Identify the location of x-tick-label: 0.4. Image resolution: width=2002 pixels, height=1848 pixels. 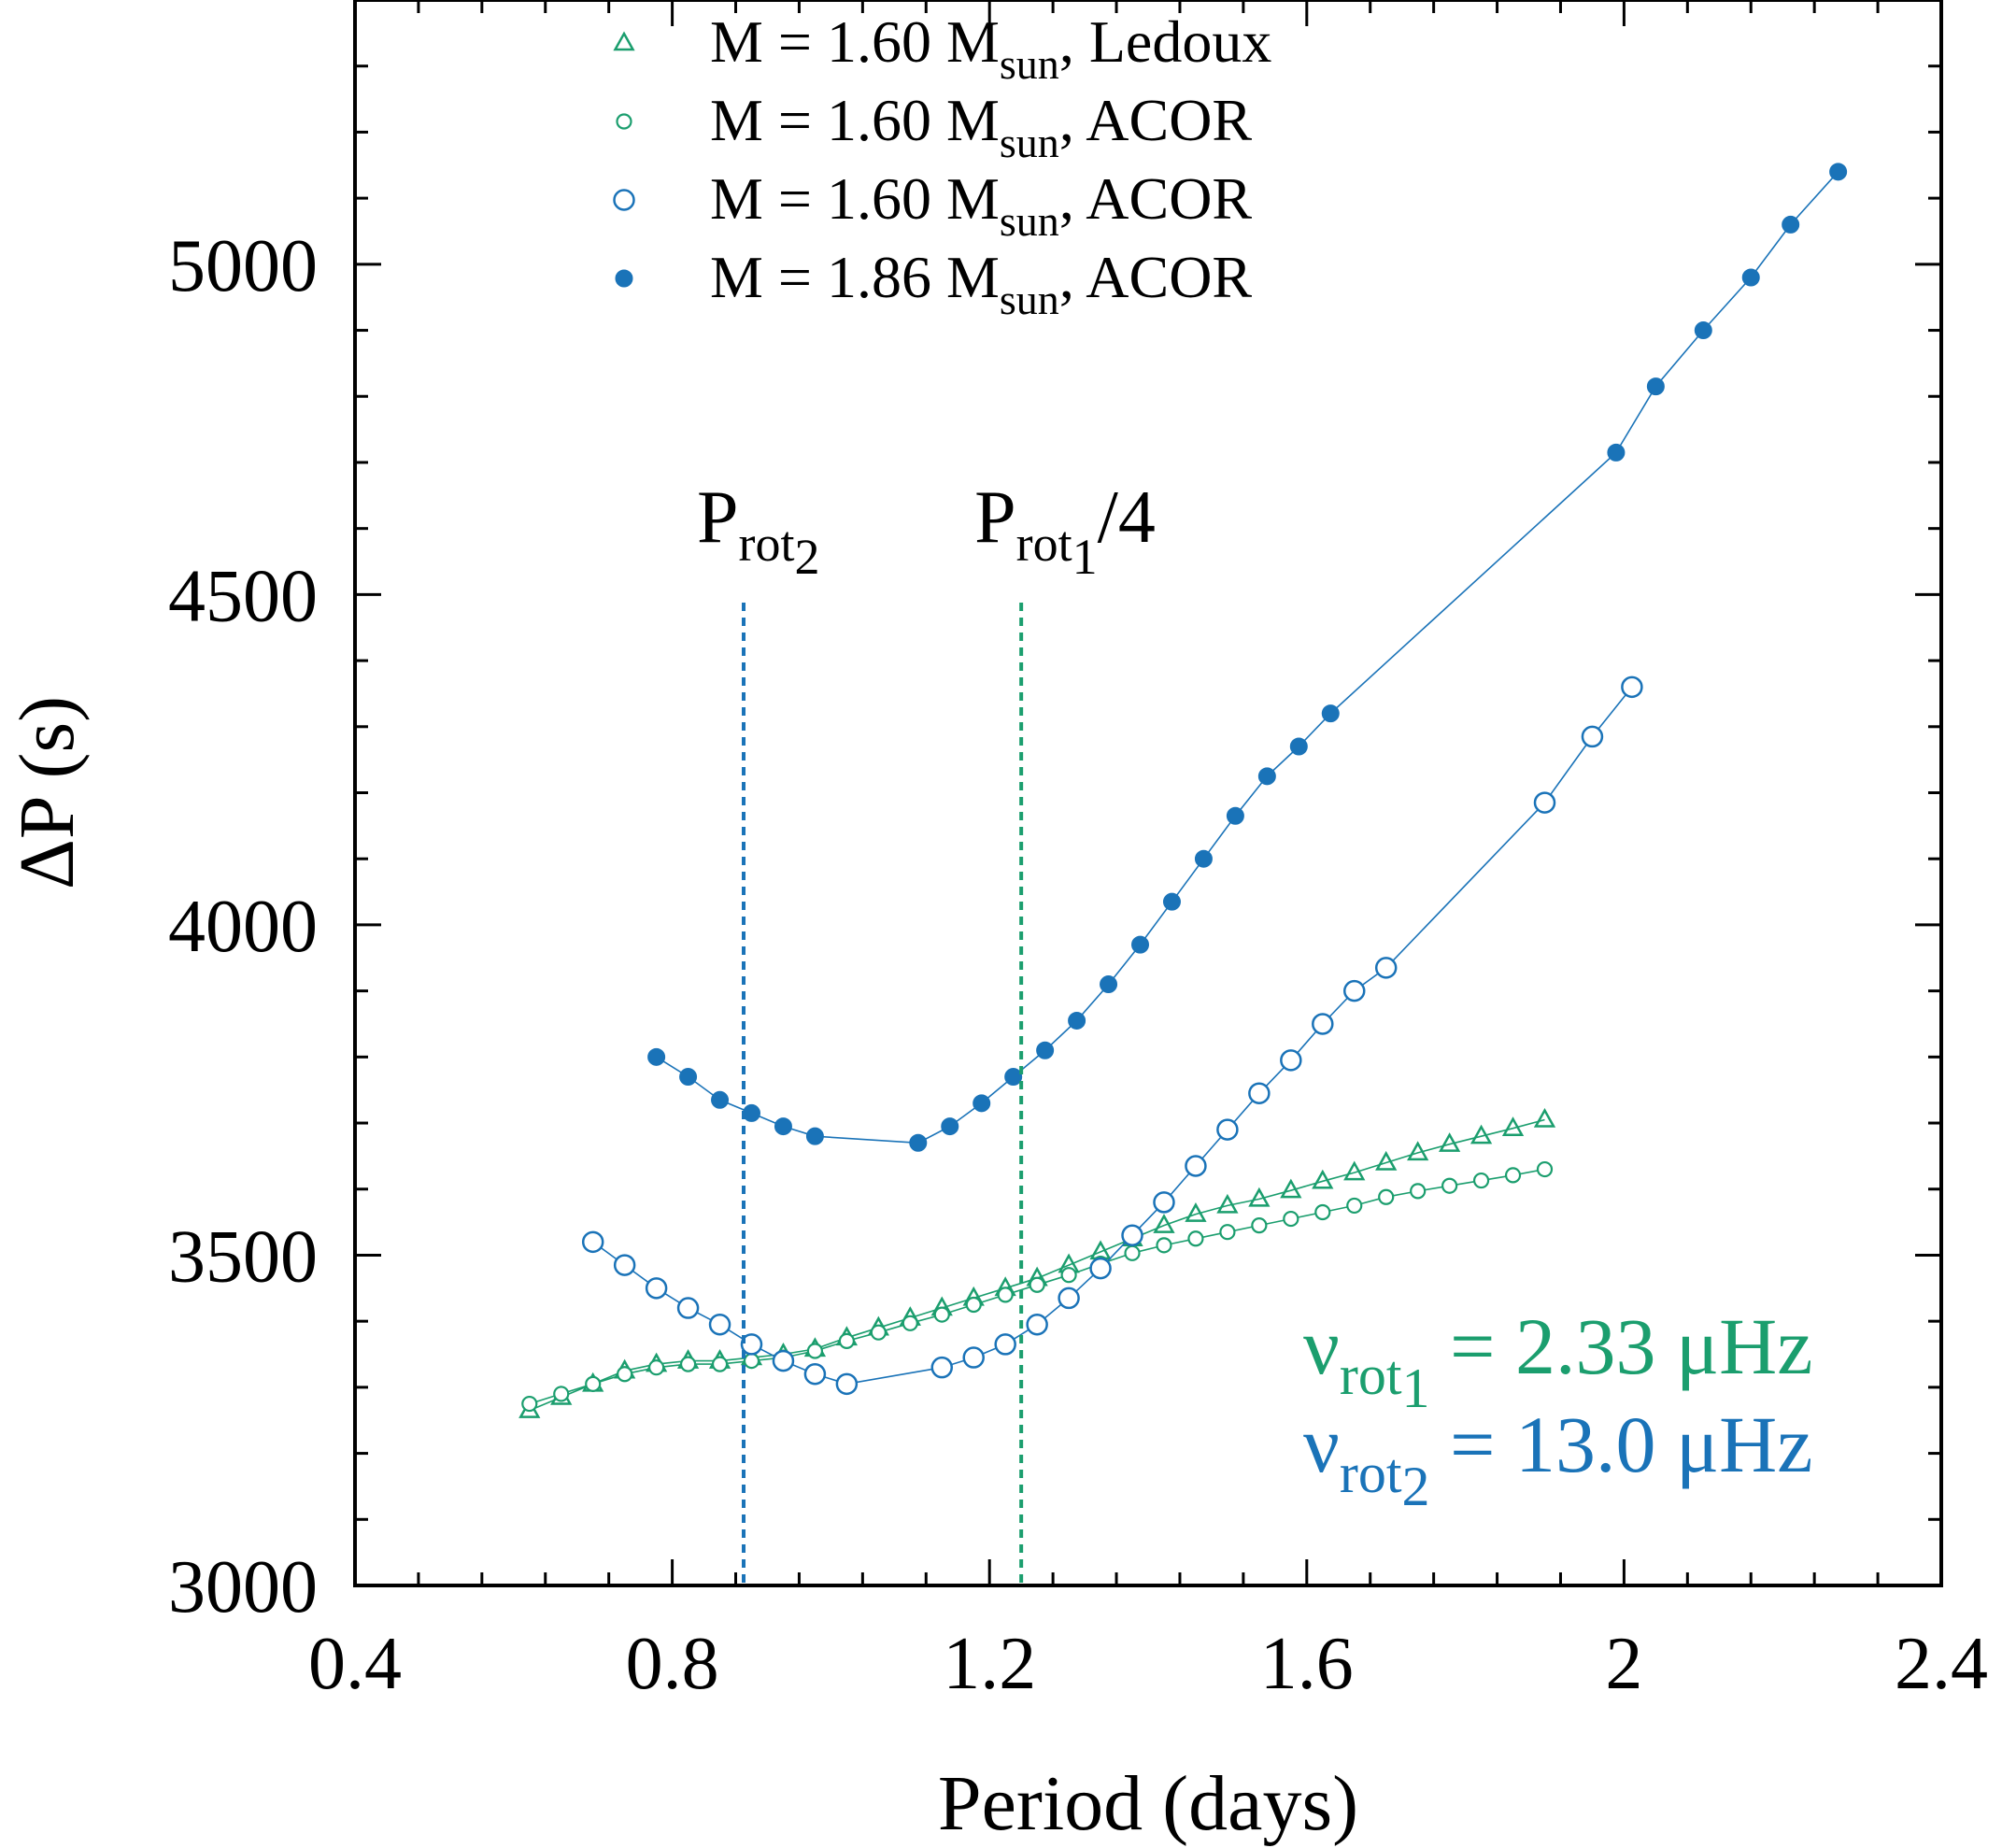
(355, 1664).